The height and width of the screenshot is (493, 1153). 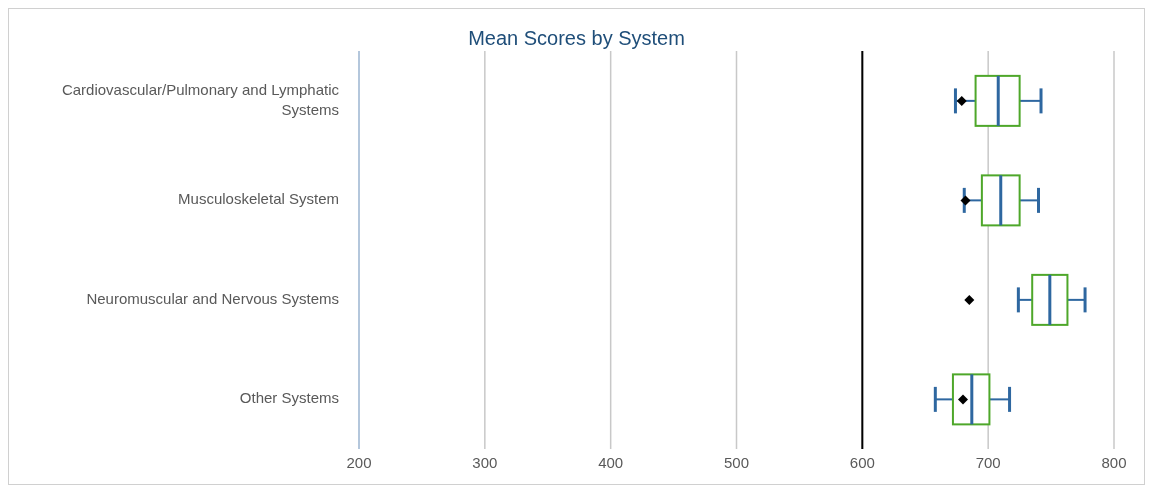 I want to click on x-tick-label: 700, so click(x=988, y=462).